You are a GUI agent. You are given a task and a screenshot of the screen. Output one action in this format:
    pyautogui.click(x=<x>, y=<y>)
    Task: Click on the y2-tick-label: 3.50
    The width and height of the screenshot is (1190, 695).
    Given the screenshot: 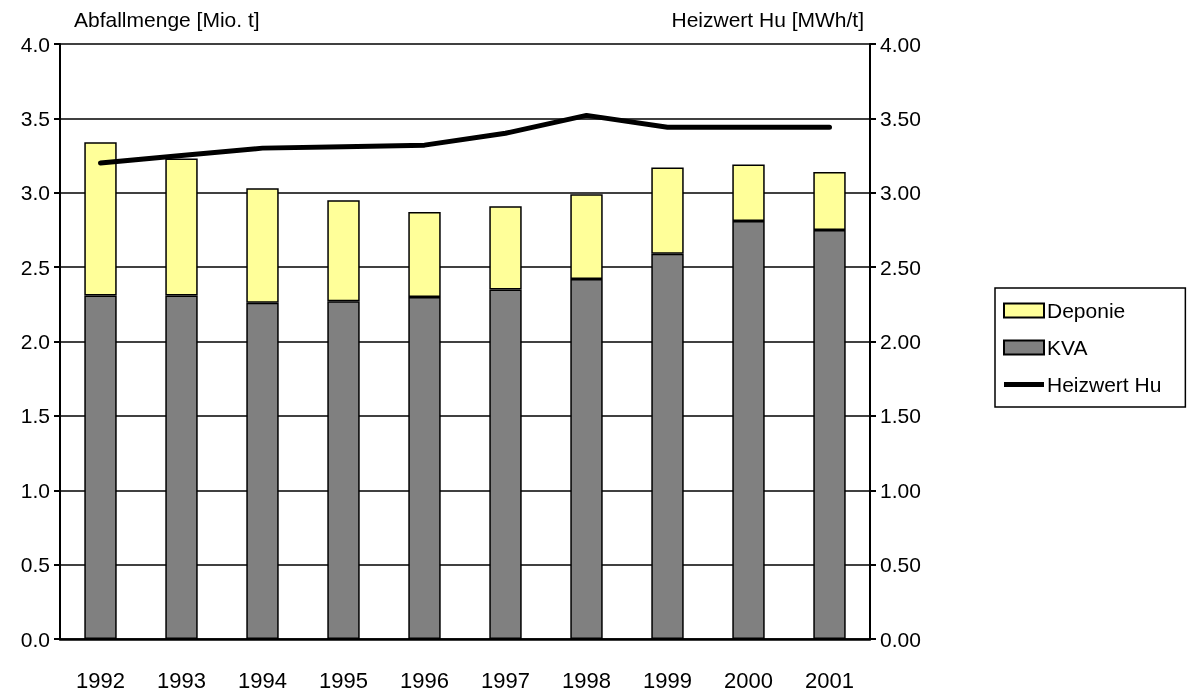 What is the action you would take?
    pyautogui.click(x=900, y=118)
    